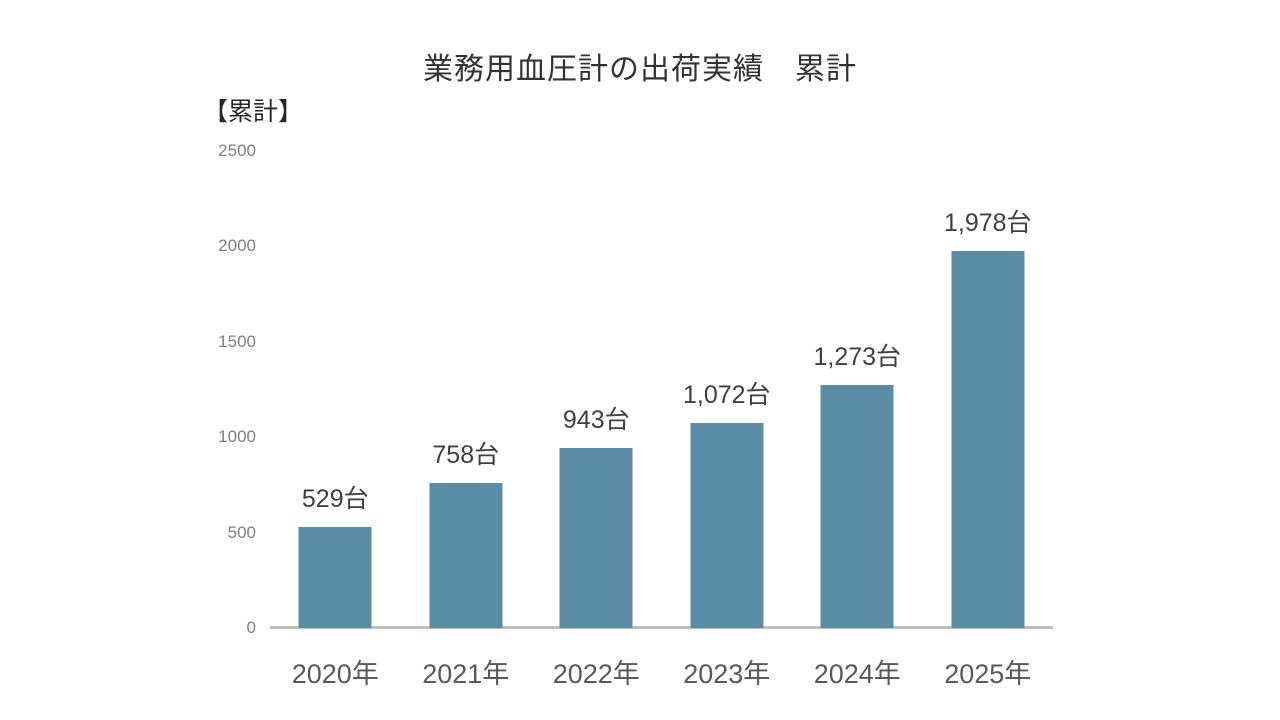 The width and height of the screenshot is (1280, 720). What do you see at coordinates (727, 674) in the screenshot?
I see `x-category-label: 2023年` at bounding box center [727, 674].